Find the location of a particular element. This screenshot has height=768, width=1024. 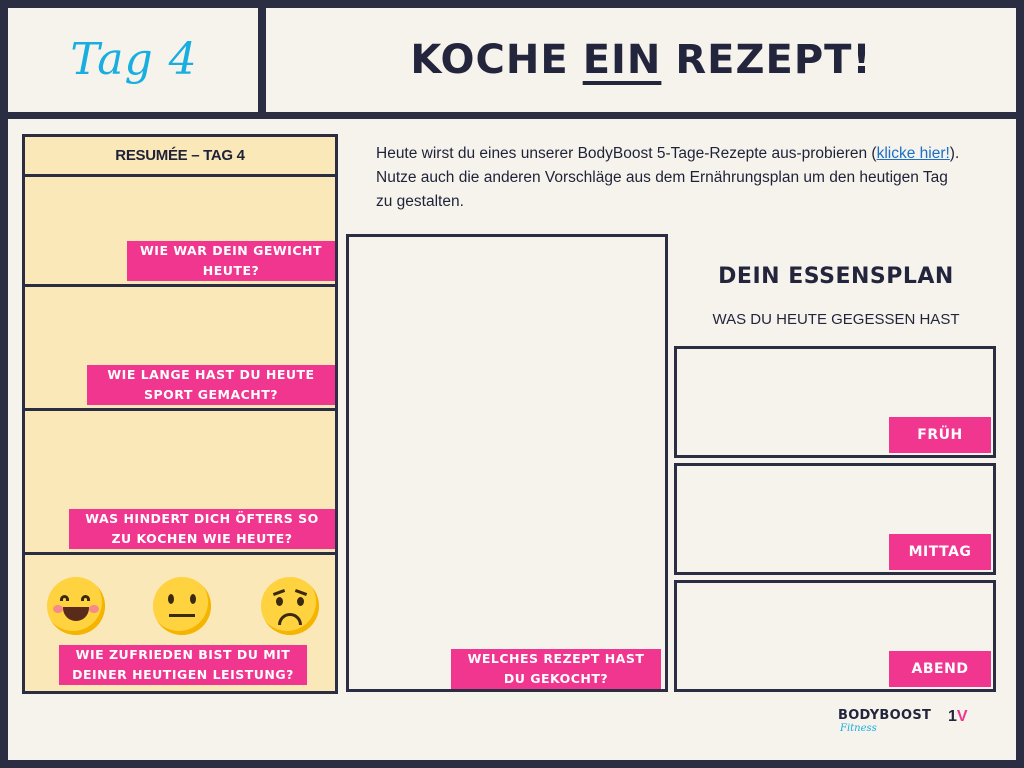

weight-section: WIE WAR DEIN GEWICHT HEUTE? is located at coordinates (180, 232).